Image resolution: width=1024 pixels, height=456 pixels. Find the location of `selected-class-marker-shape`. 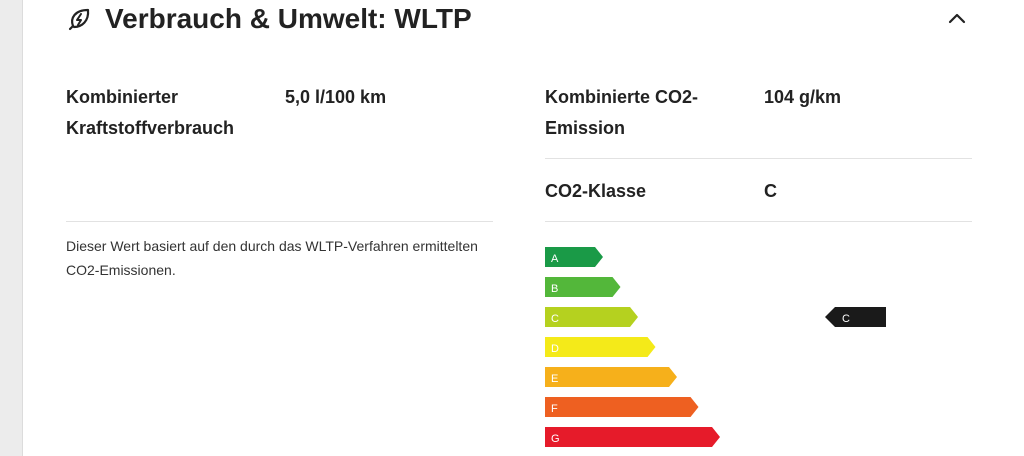

selected-class-marker-shape is located at coordinates (855, 317).